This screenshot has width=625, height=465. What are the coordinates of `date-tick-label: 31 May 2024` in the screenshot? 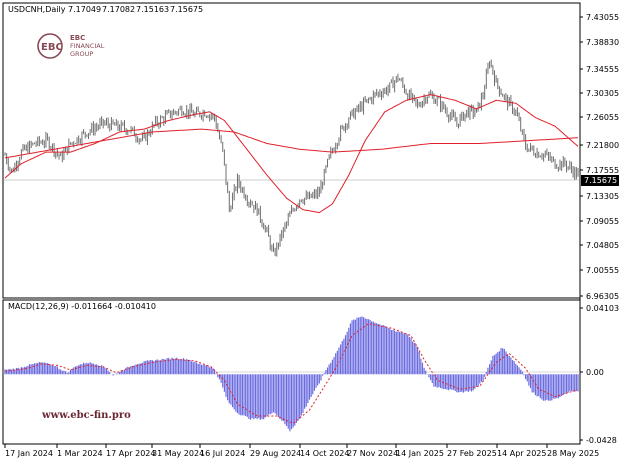 It's located at (178, 453).